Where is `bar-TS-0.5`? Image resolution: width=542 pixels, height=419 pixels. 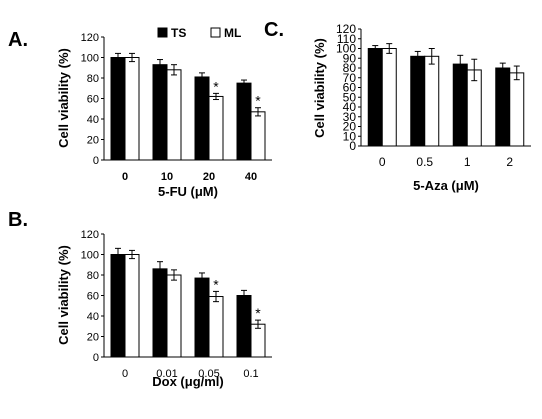
bar-TS-0.5 is located at coordinates (418, 101).